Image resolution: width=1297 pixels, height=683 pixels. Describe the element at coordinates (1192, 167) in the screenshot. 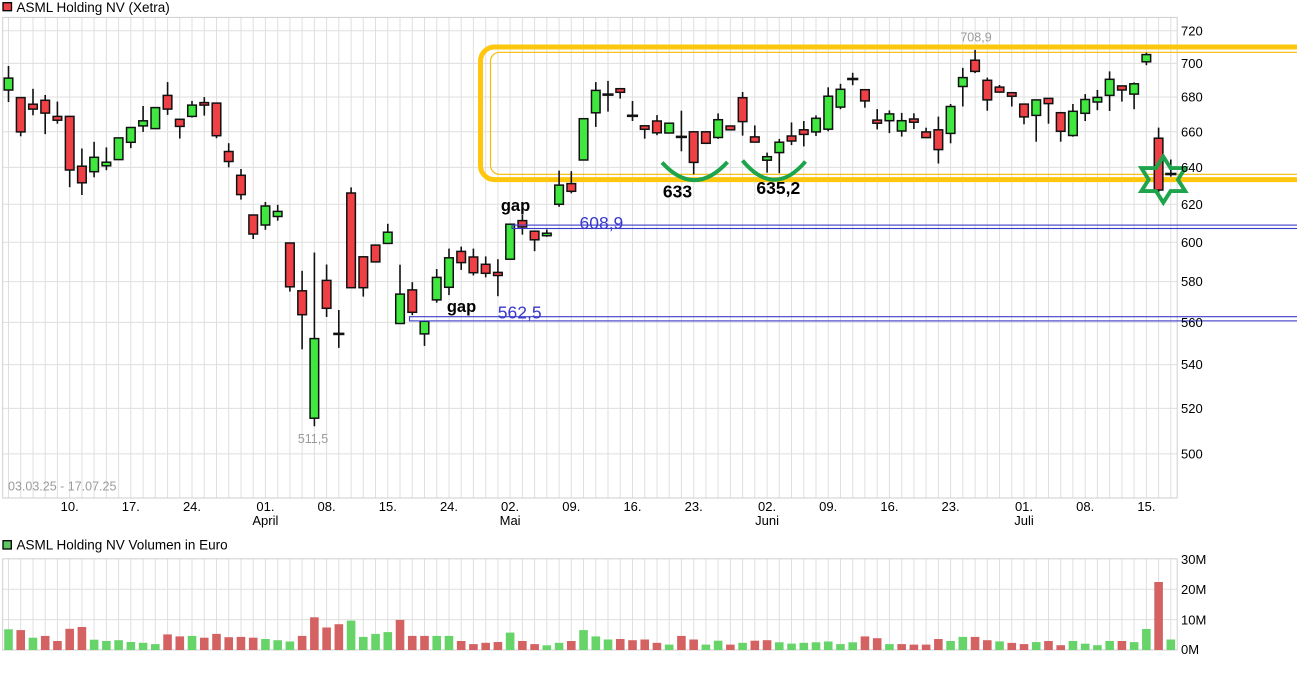

I see `svg-text: 640` at that location.